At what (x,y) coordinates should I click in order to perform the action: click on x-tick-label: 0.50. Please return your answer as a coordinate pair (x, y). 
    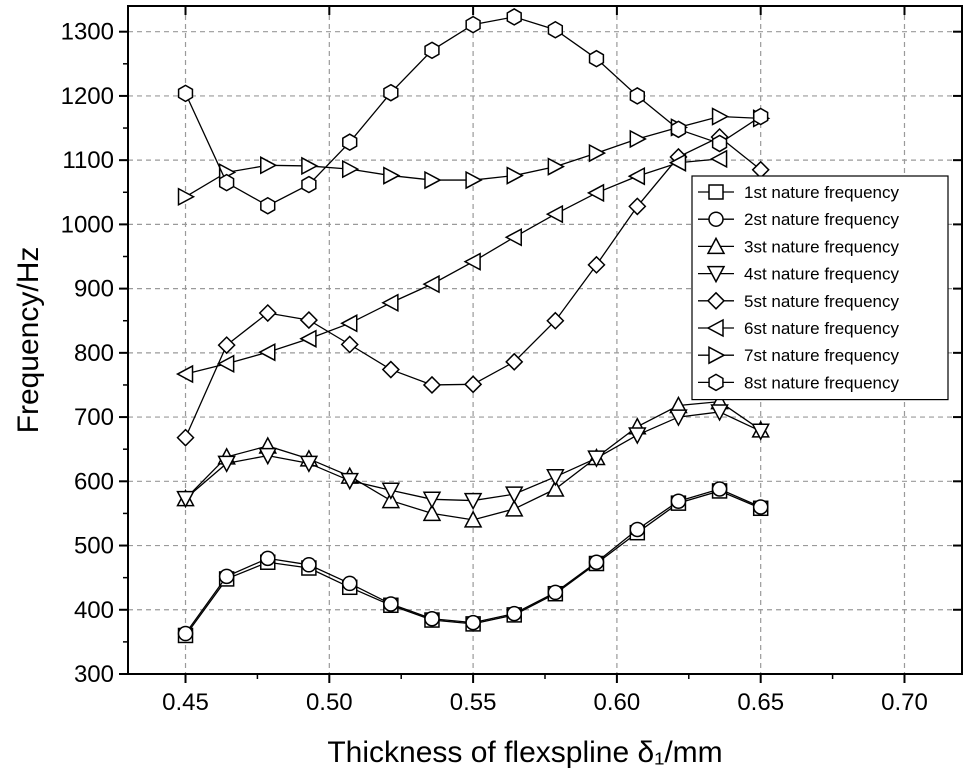
    Looking at the image, I should click on (329, 702).